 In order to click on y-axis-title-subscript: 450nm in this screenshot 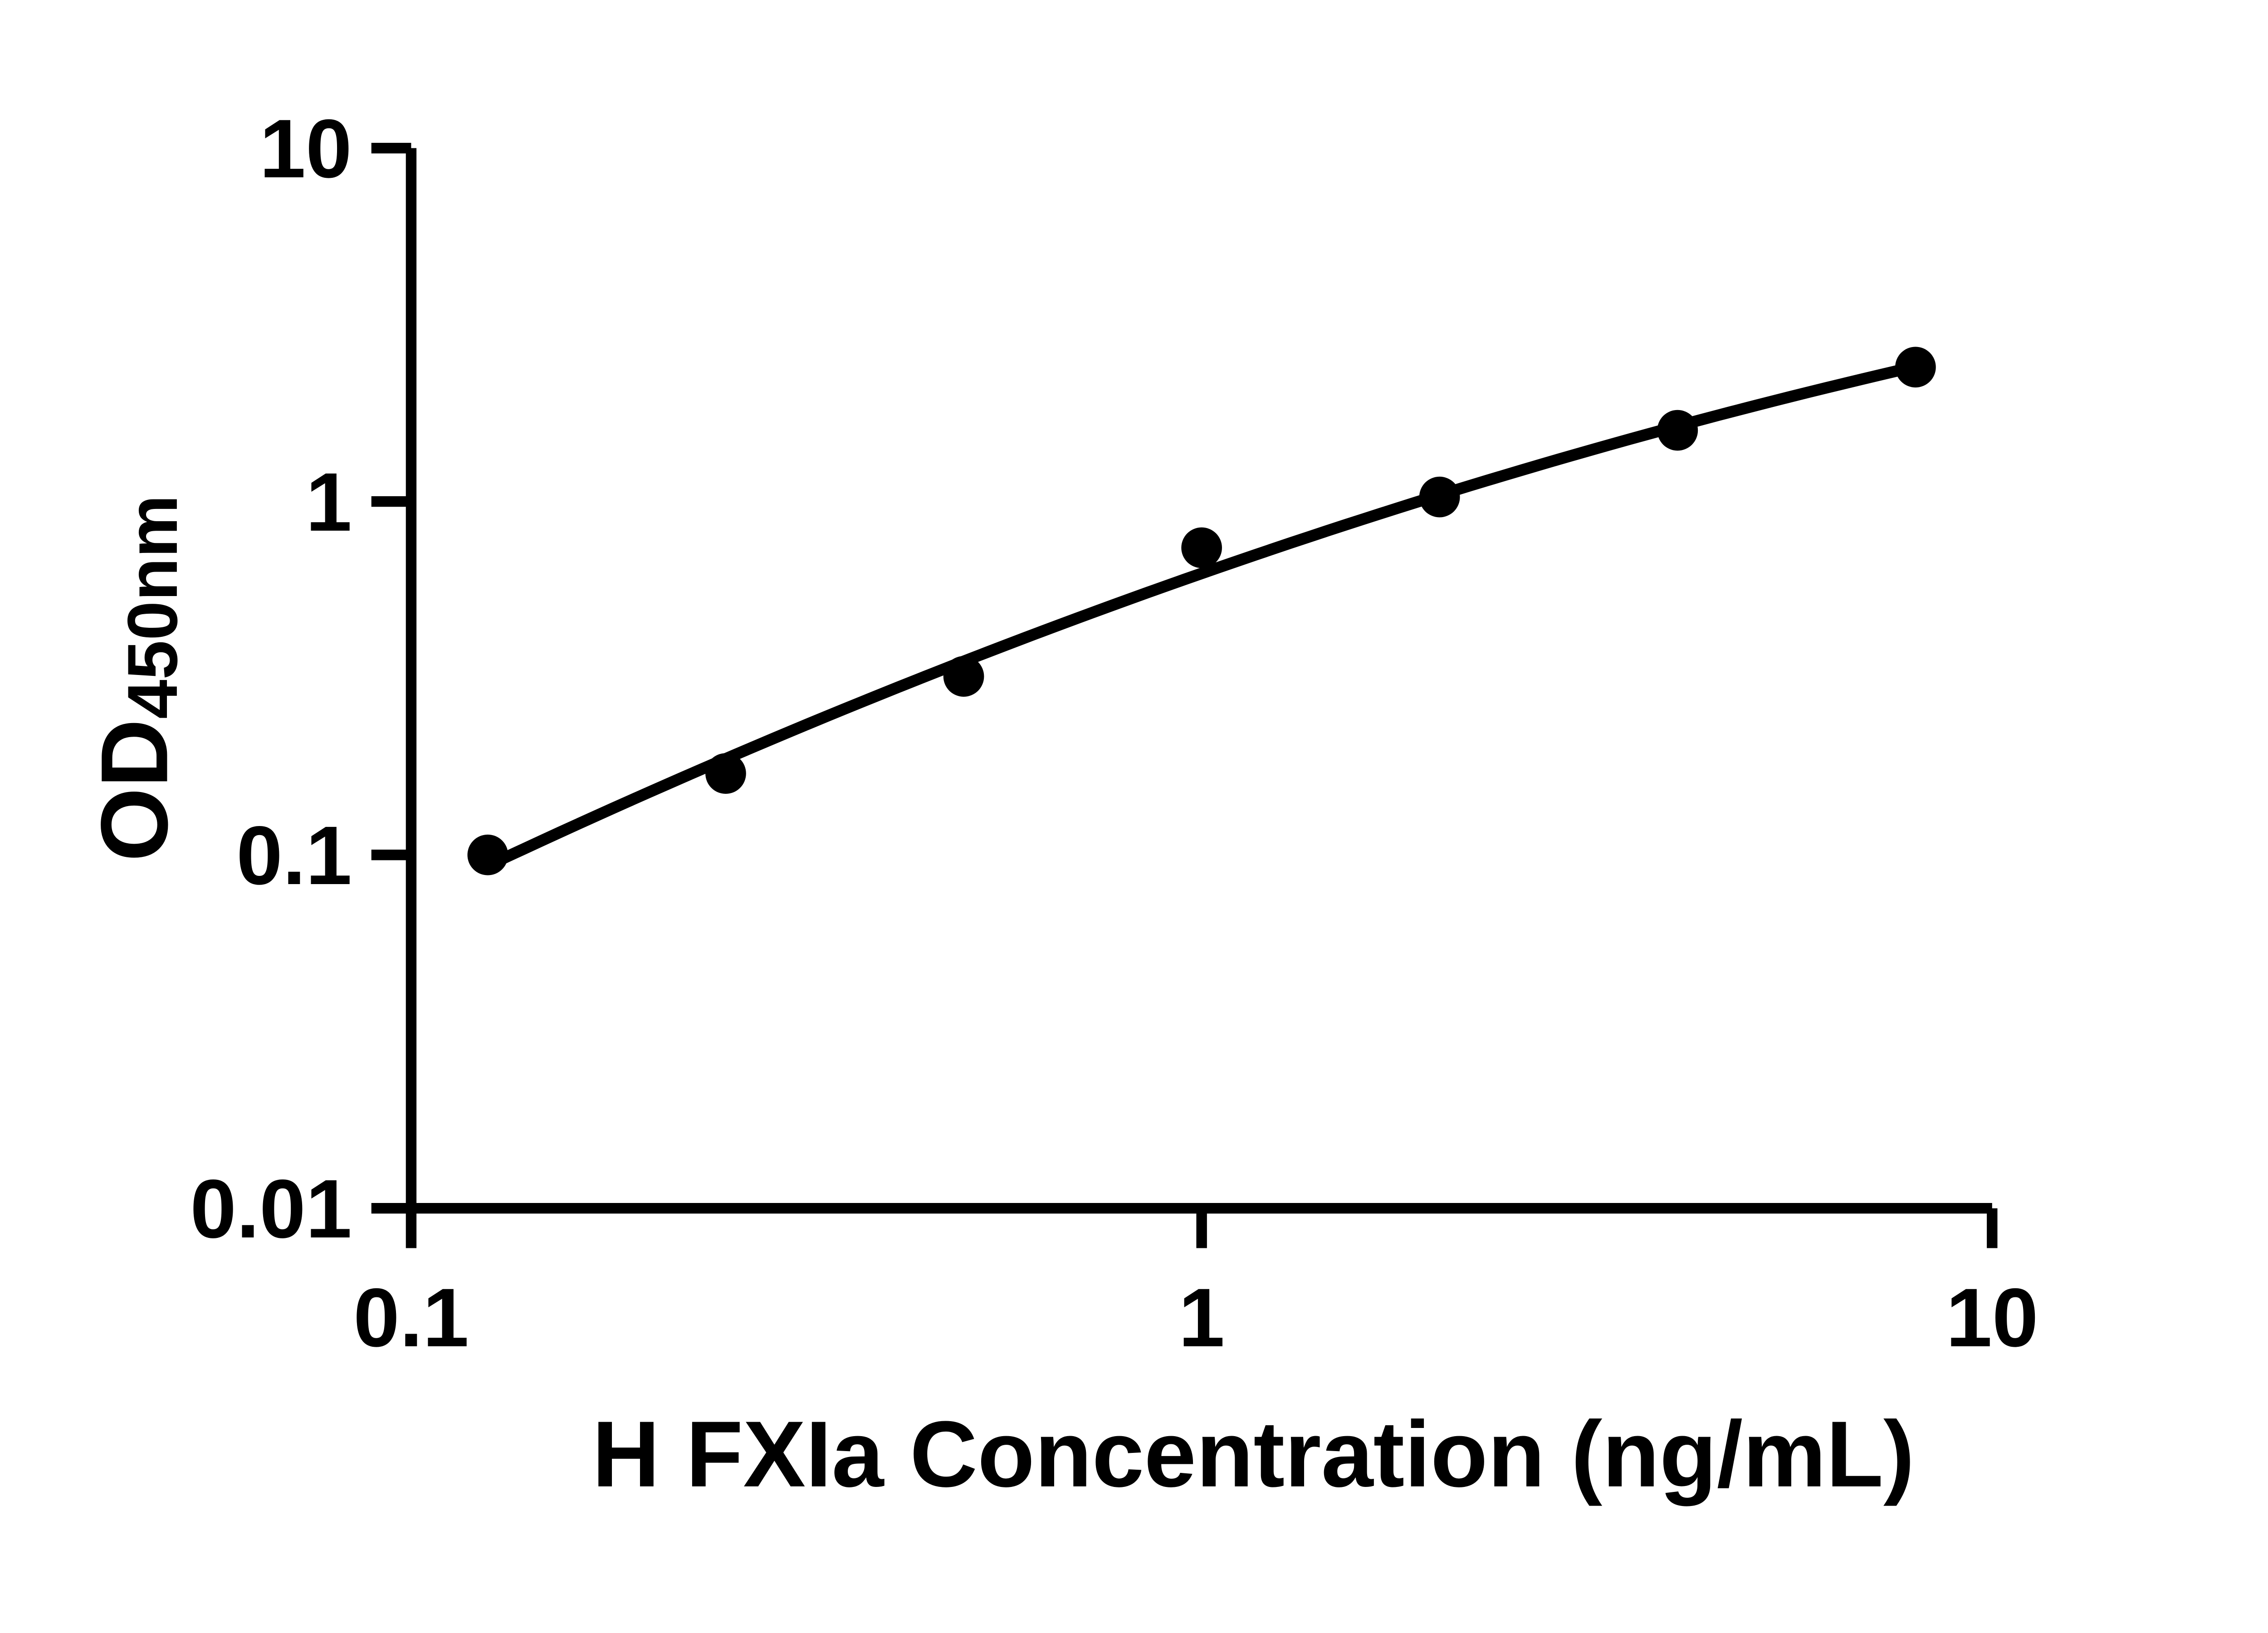, I will do `click(153, 607)`.